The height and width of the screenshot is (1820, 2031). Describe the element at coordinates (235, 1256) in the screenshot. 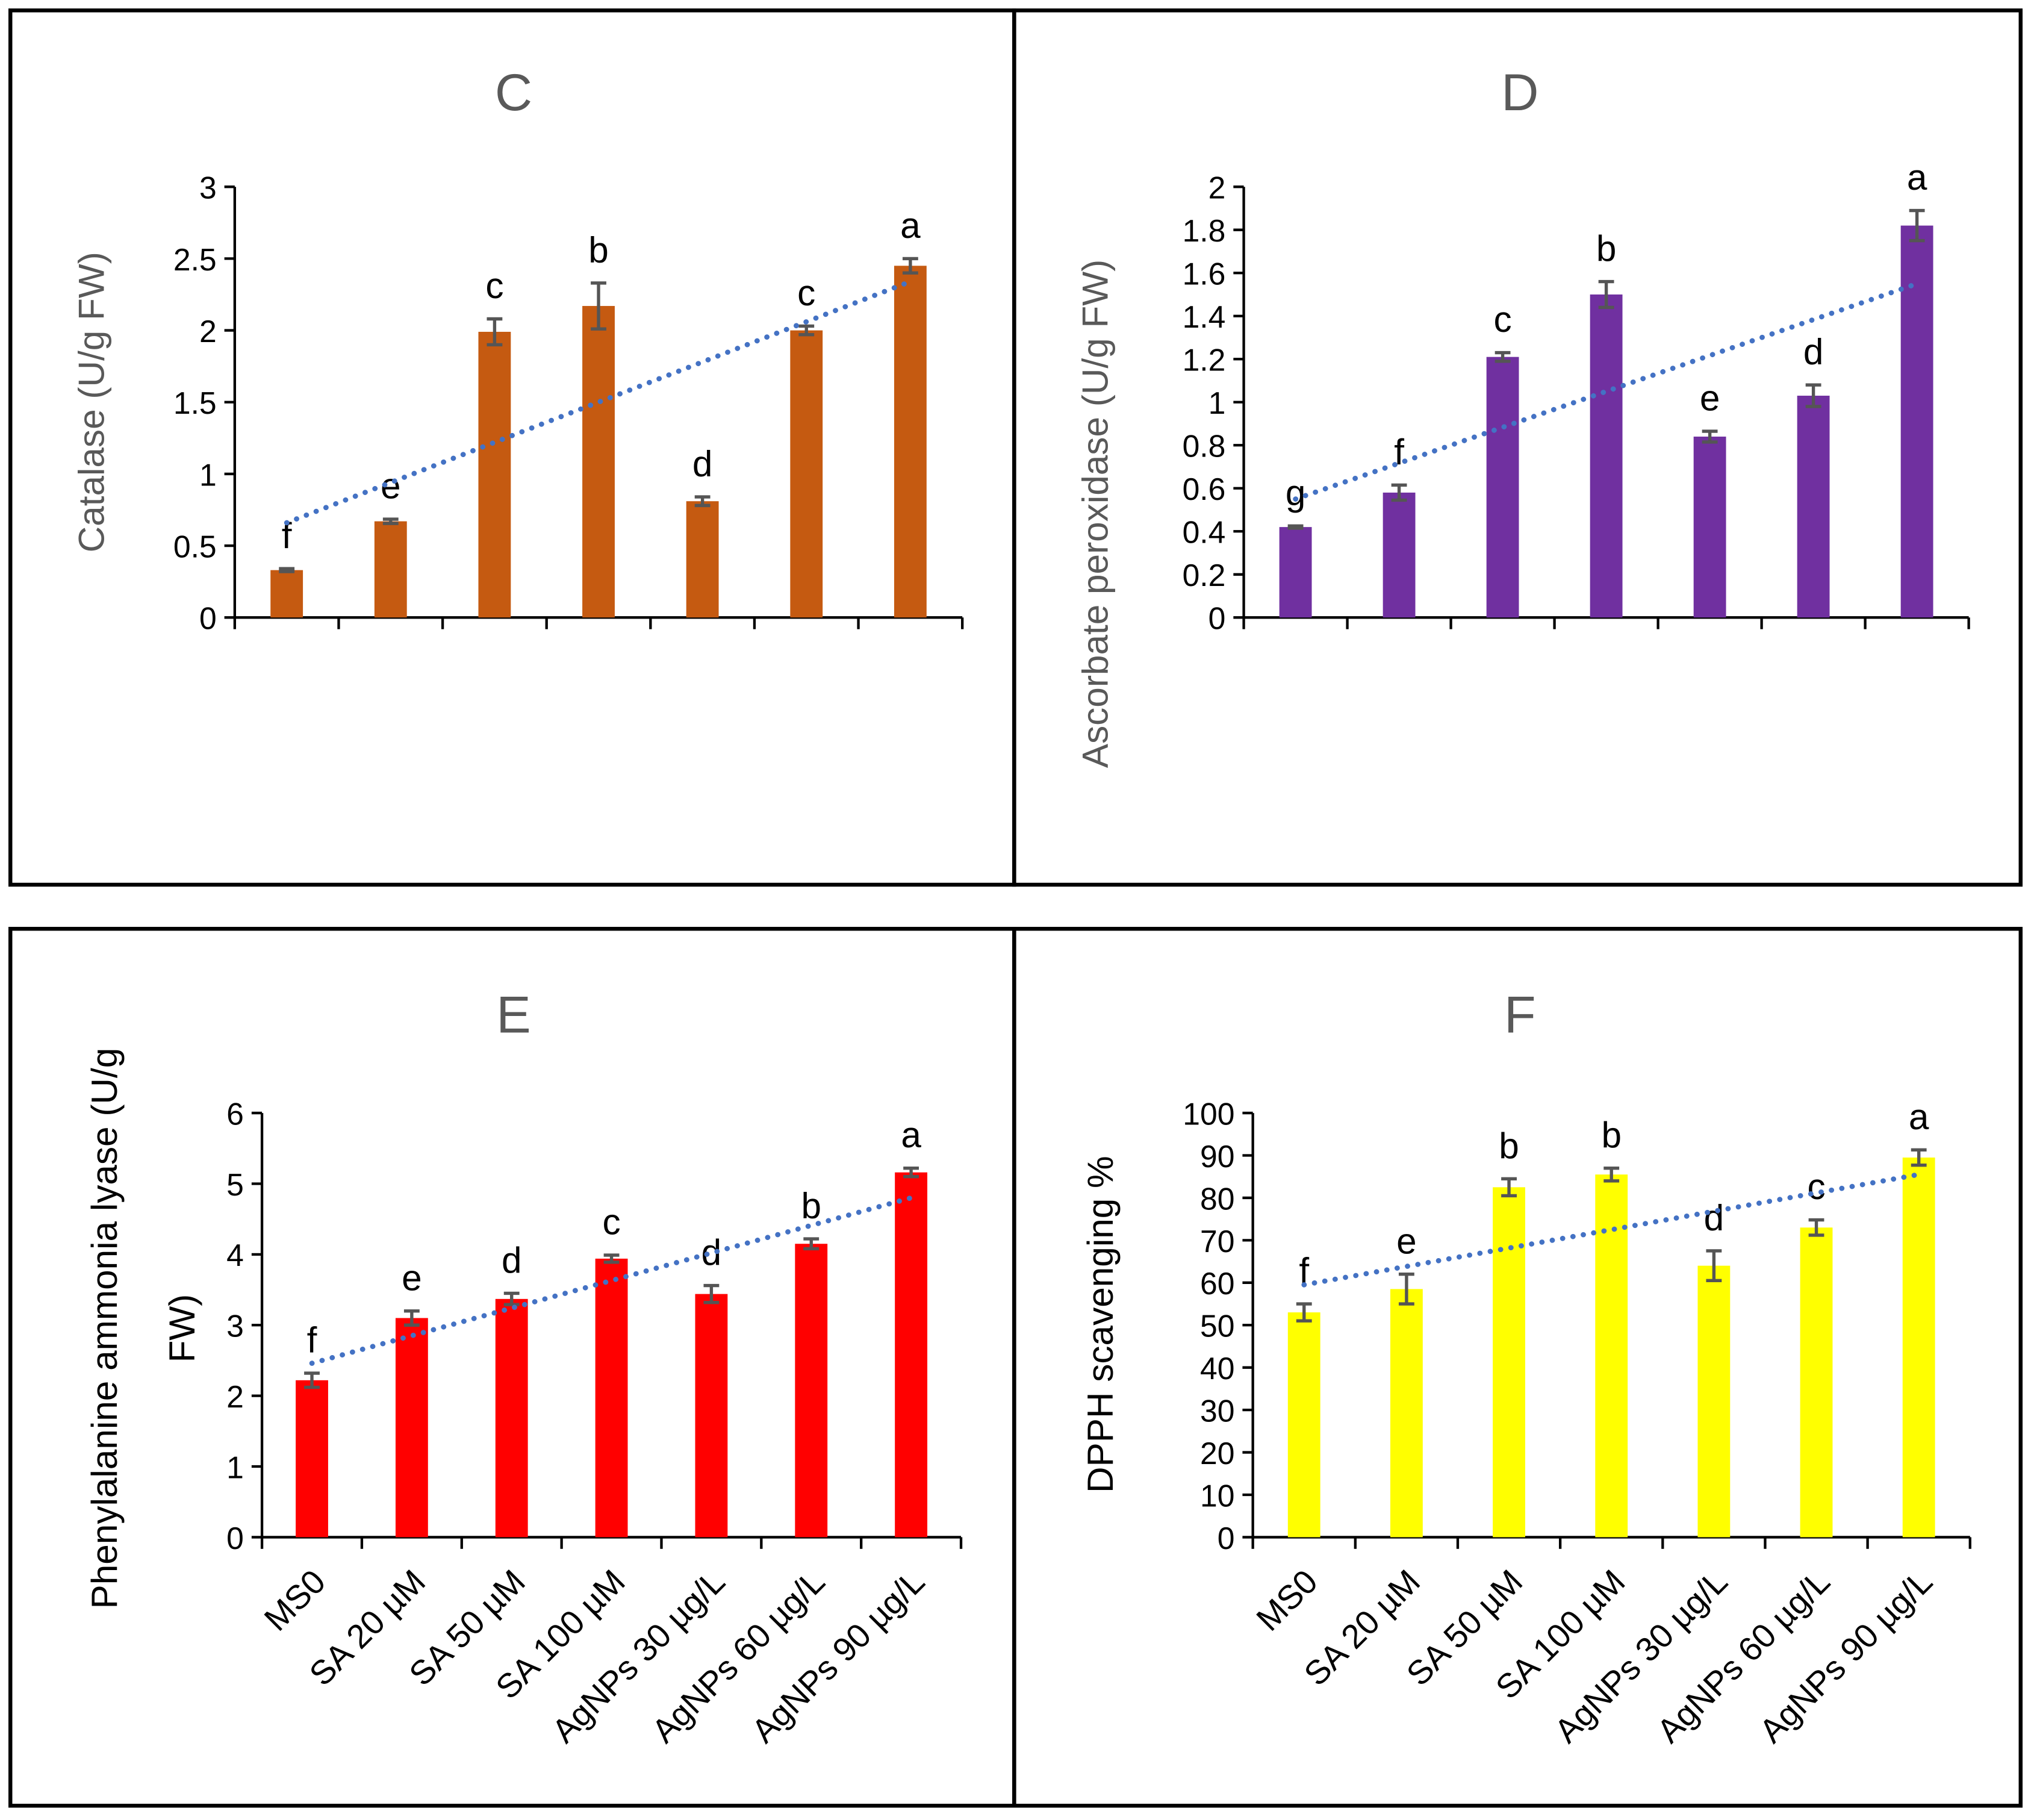

I see `y-tick-label: 4` at that location.